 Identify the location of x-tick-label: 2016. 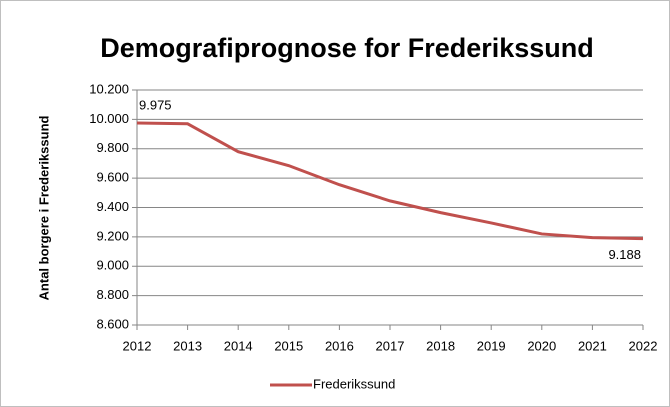
(339, 345).